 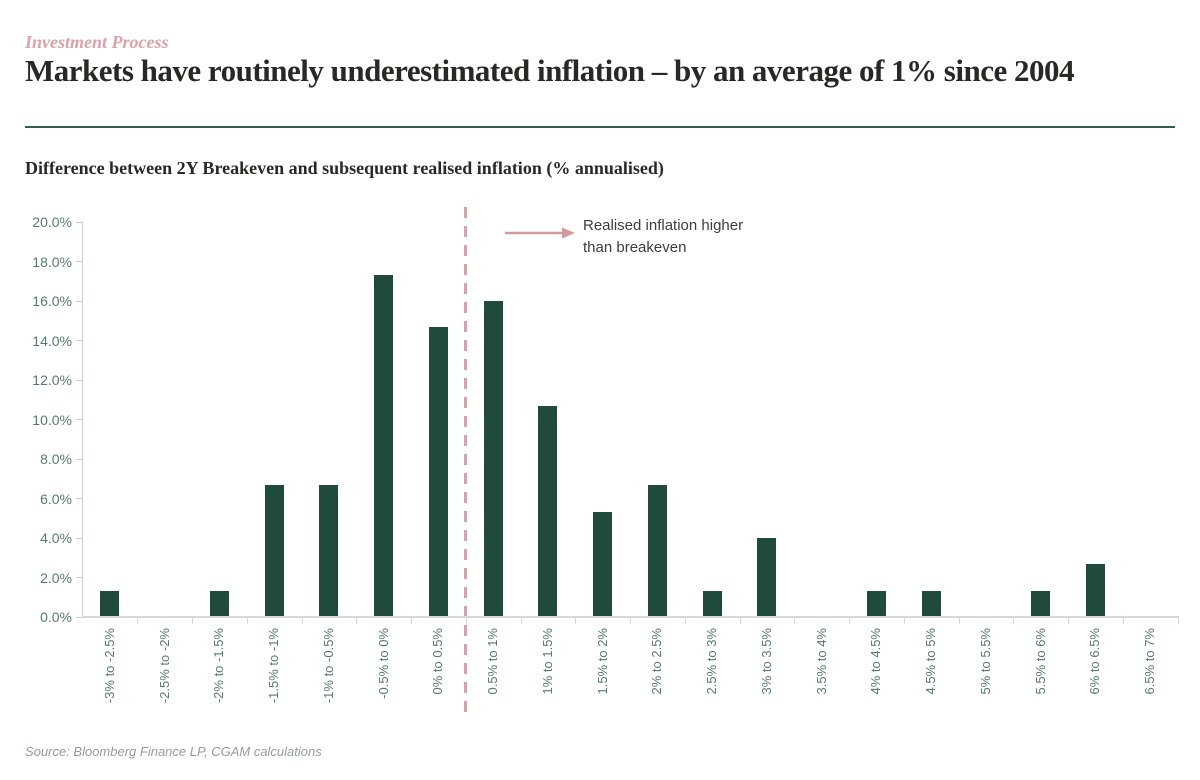 I want to click on x-tick-label: 0% to 0.5%, so click(x=438, y=661).